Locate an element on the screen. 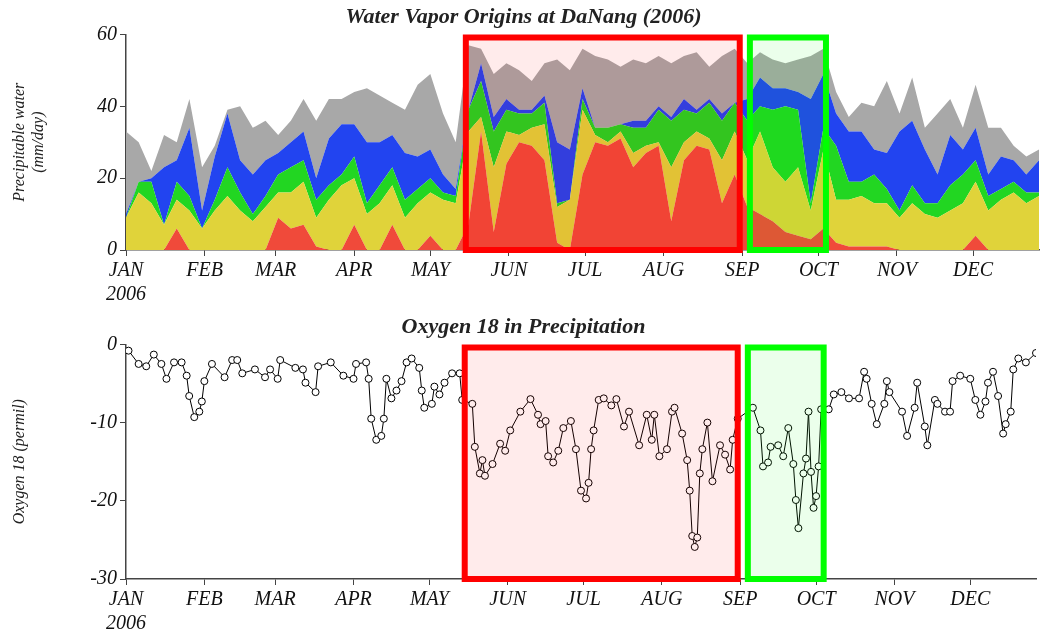  y-tick-label: -10 is located at coordinates (103, 420).